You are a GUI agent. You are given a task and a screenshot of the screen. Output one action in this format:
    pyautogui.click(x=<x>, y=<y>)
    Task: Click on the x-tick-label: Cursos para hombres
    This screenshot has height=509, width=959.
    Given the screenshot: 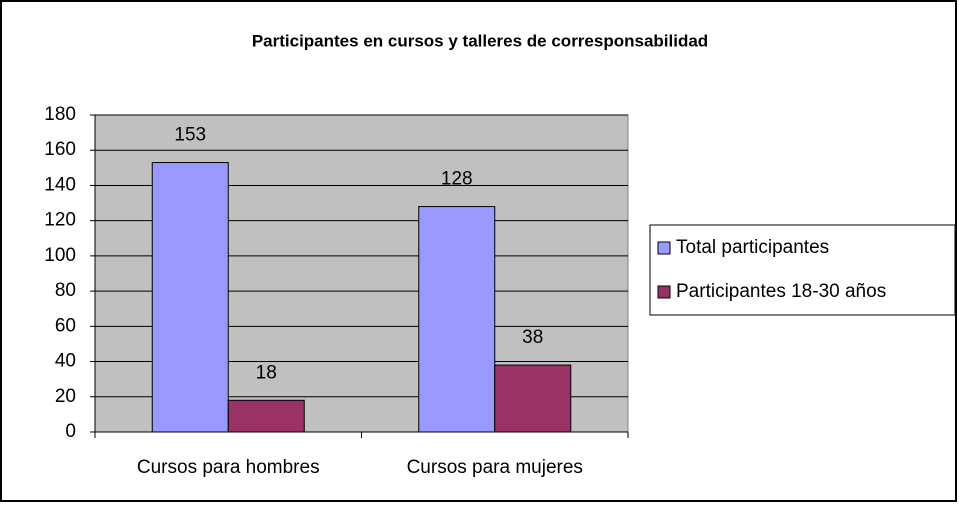 What is the action you would take?
    pyautogui.click(x=228, y=467)
    